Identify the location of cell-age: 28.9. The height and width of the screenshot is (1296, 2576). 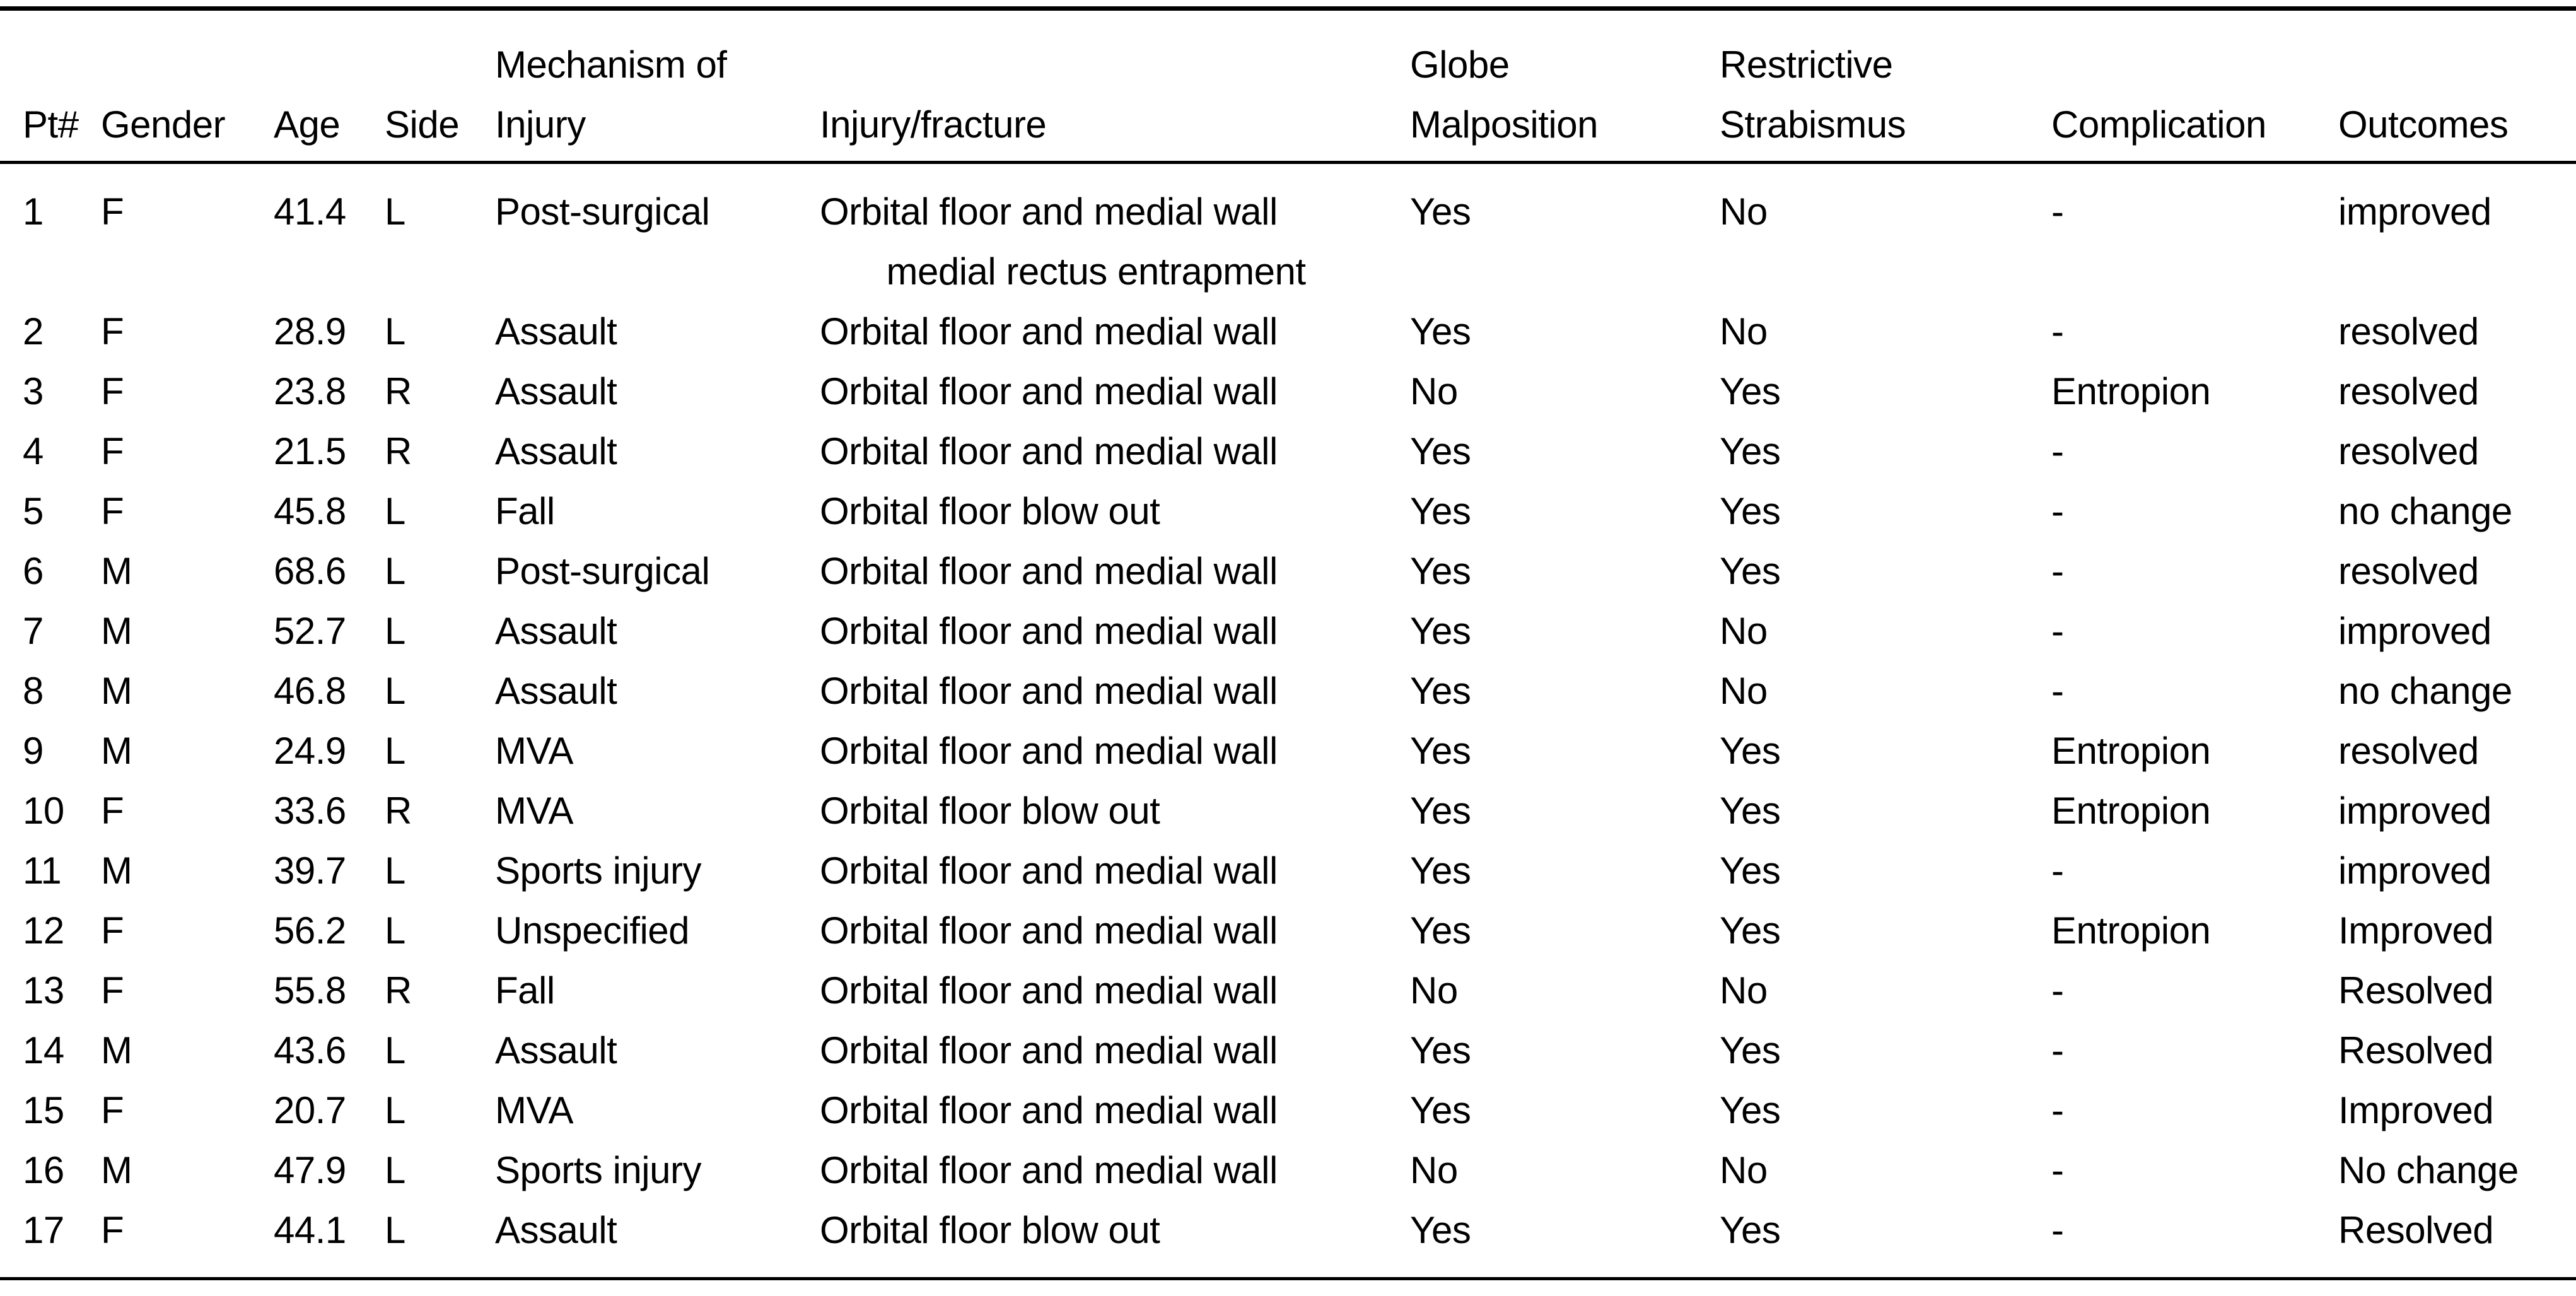
(310, 331).